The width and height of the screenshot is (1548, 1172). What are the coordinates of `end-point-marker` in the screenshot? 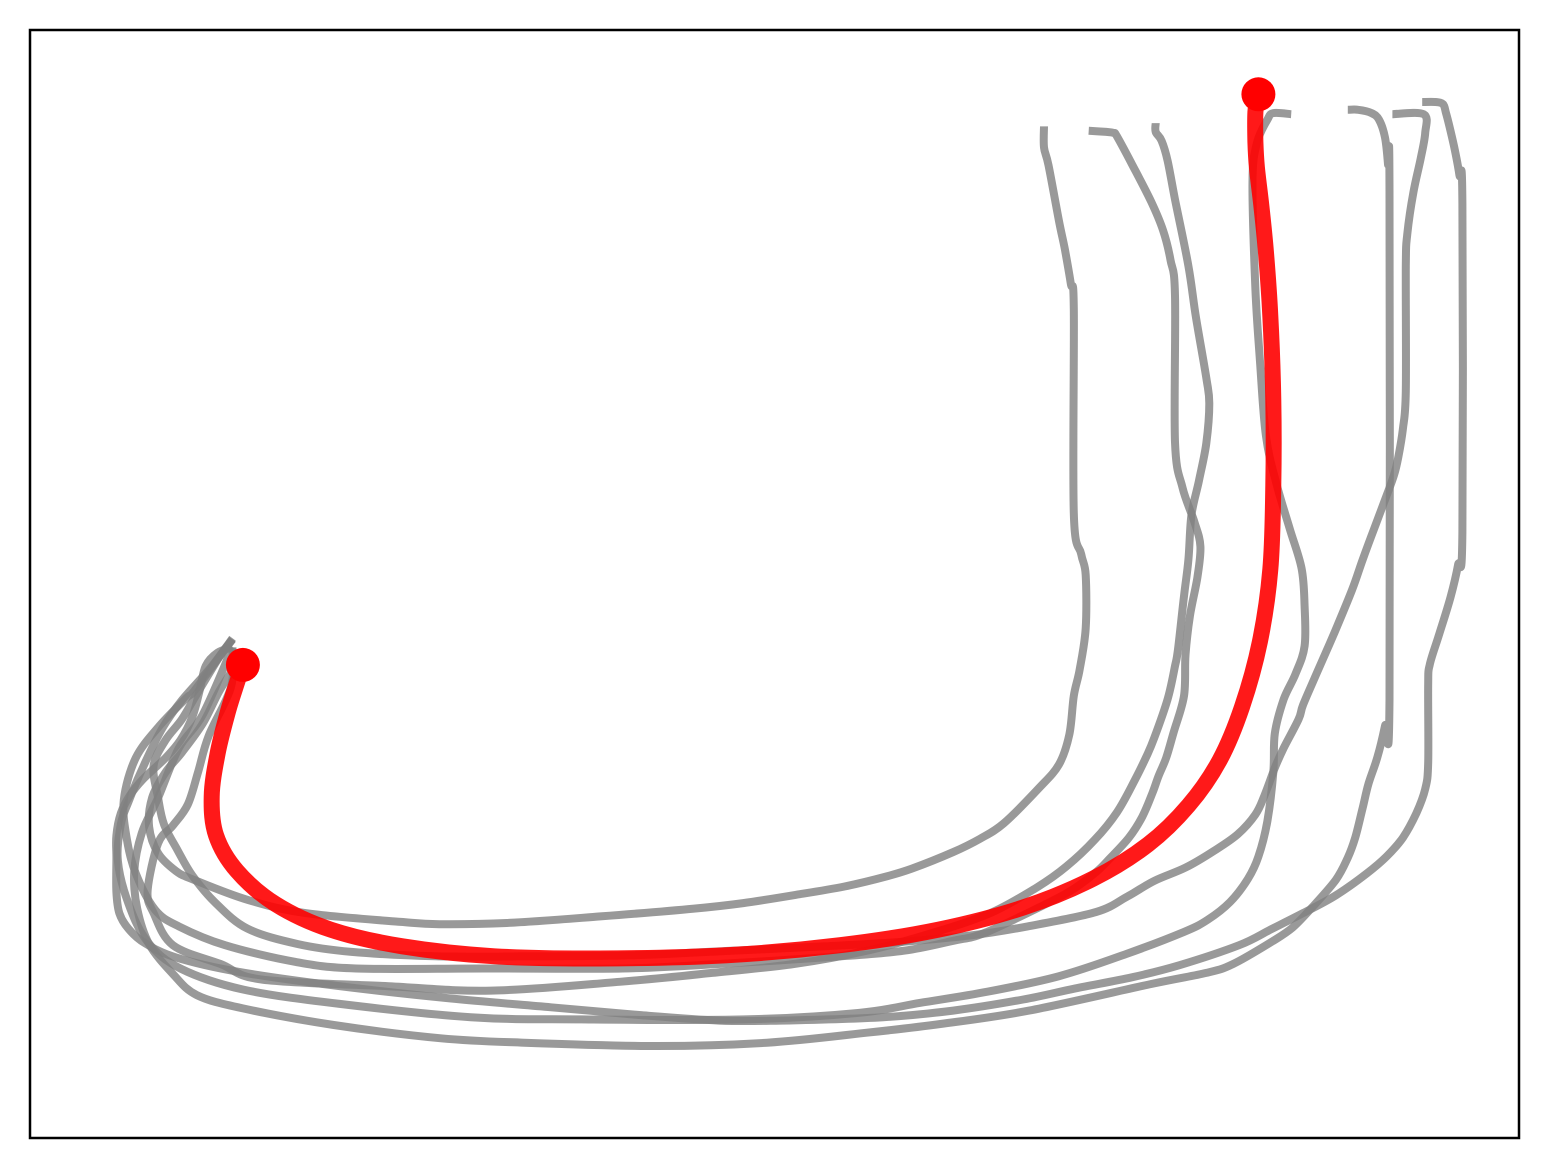 It's located at (1258, 94).